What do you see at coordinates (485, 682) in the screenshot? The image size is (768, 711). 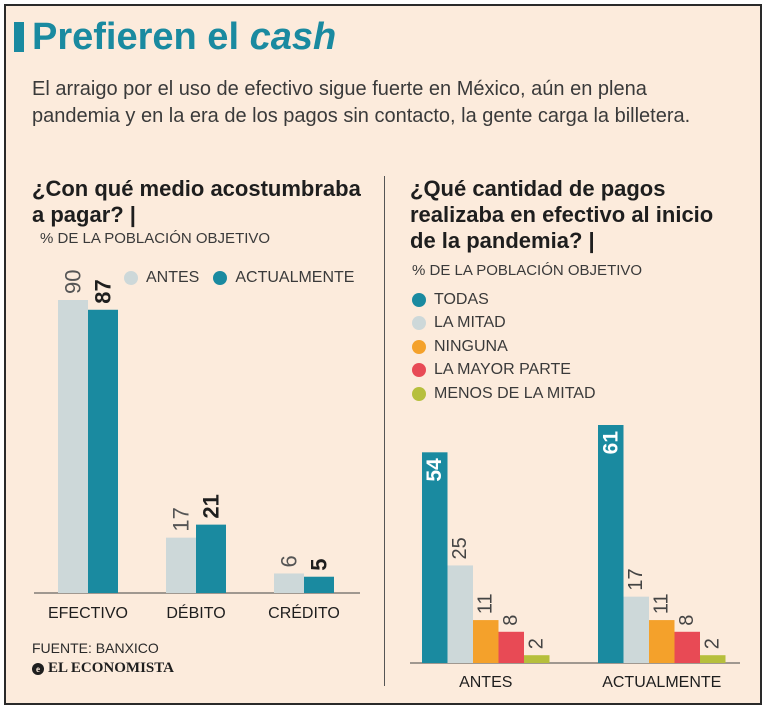 I see `chart2-category-label: ANTES` at bounding box center [485, 682].